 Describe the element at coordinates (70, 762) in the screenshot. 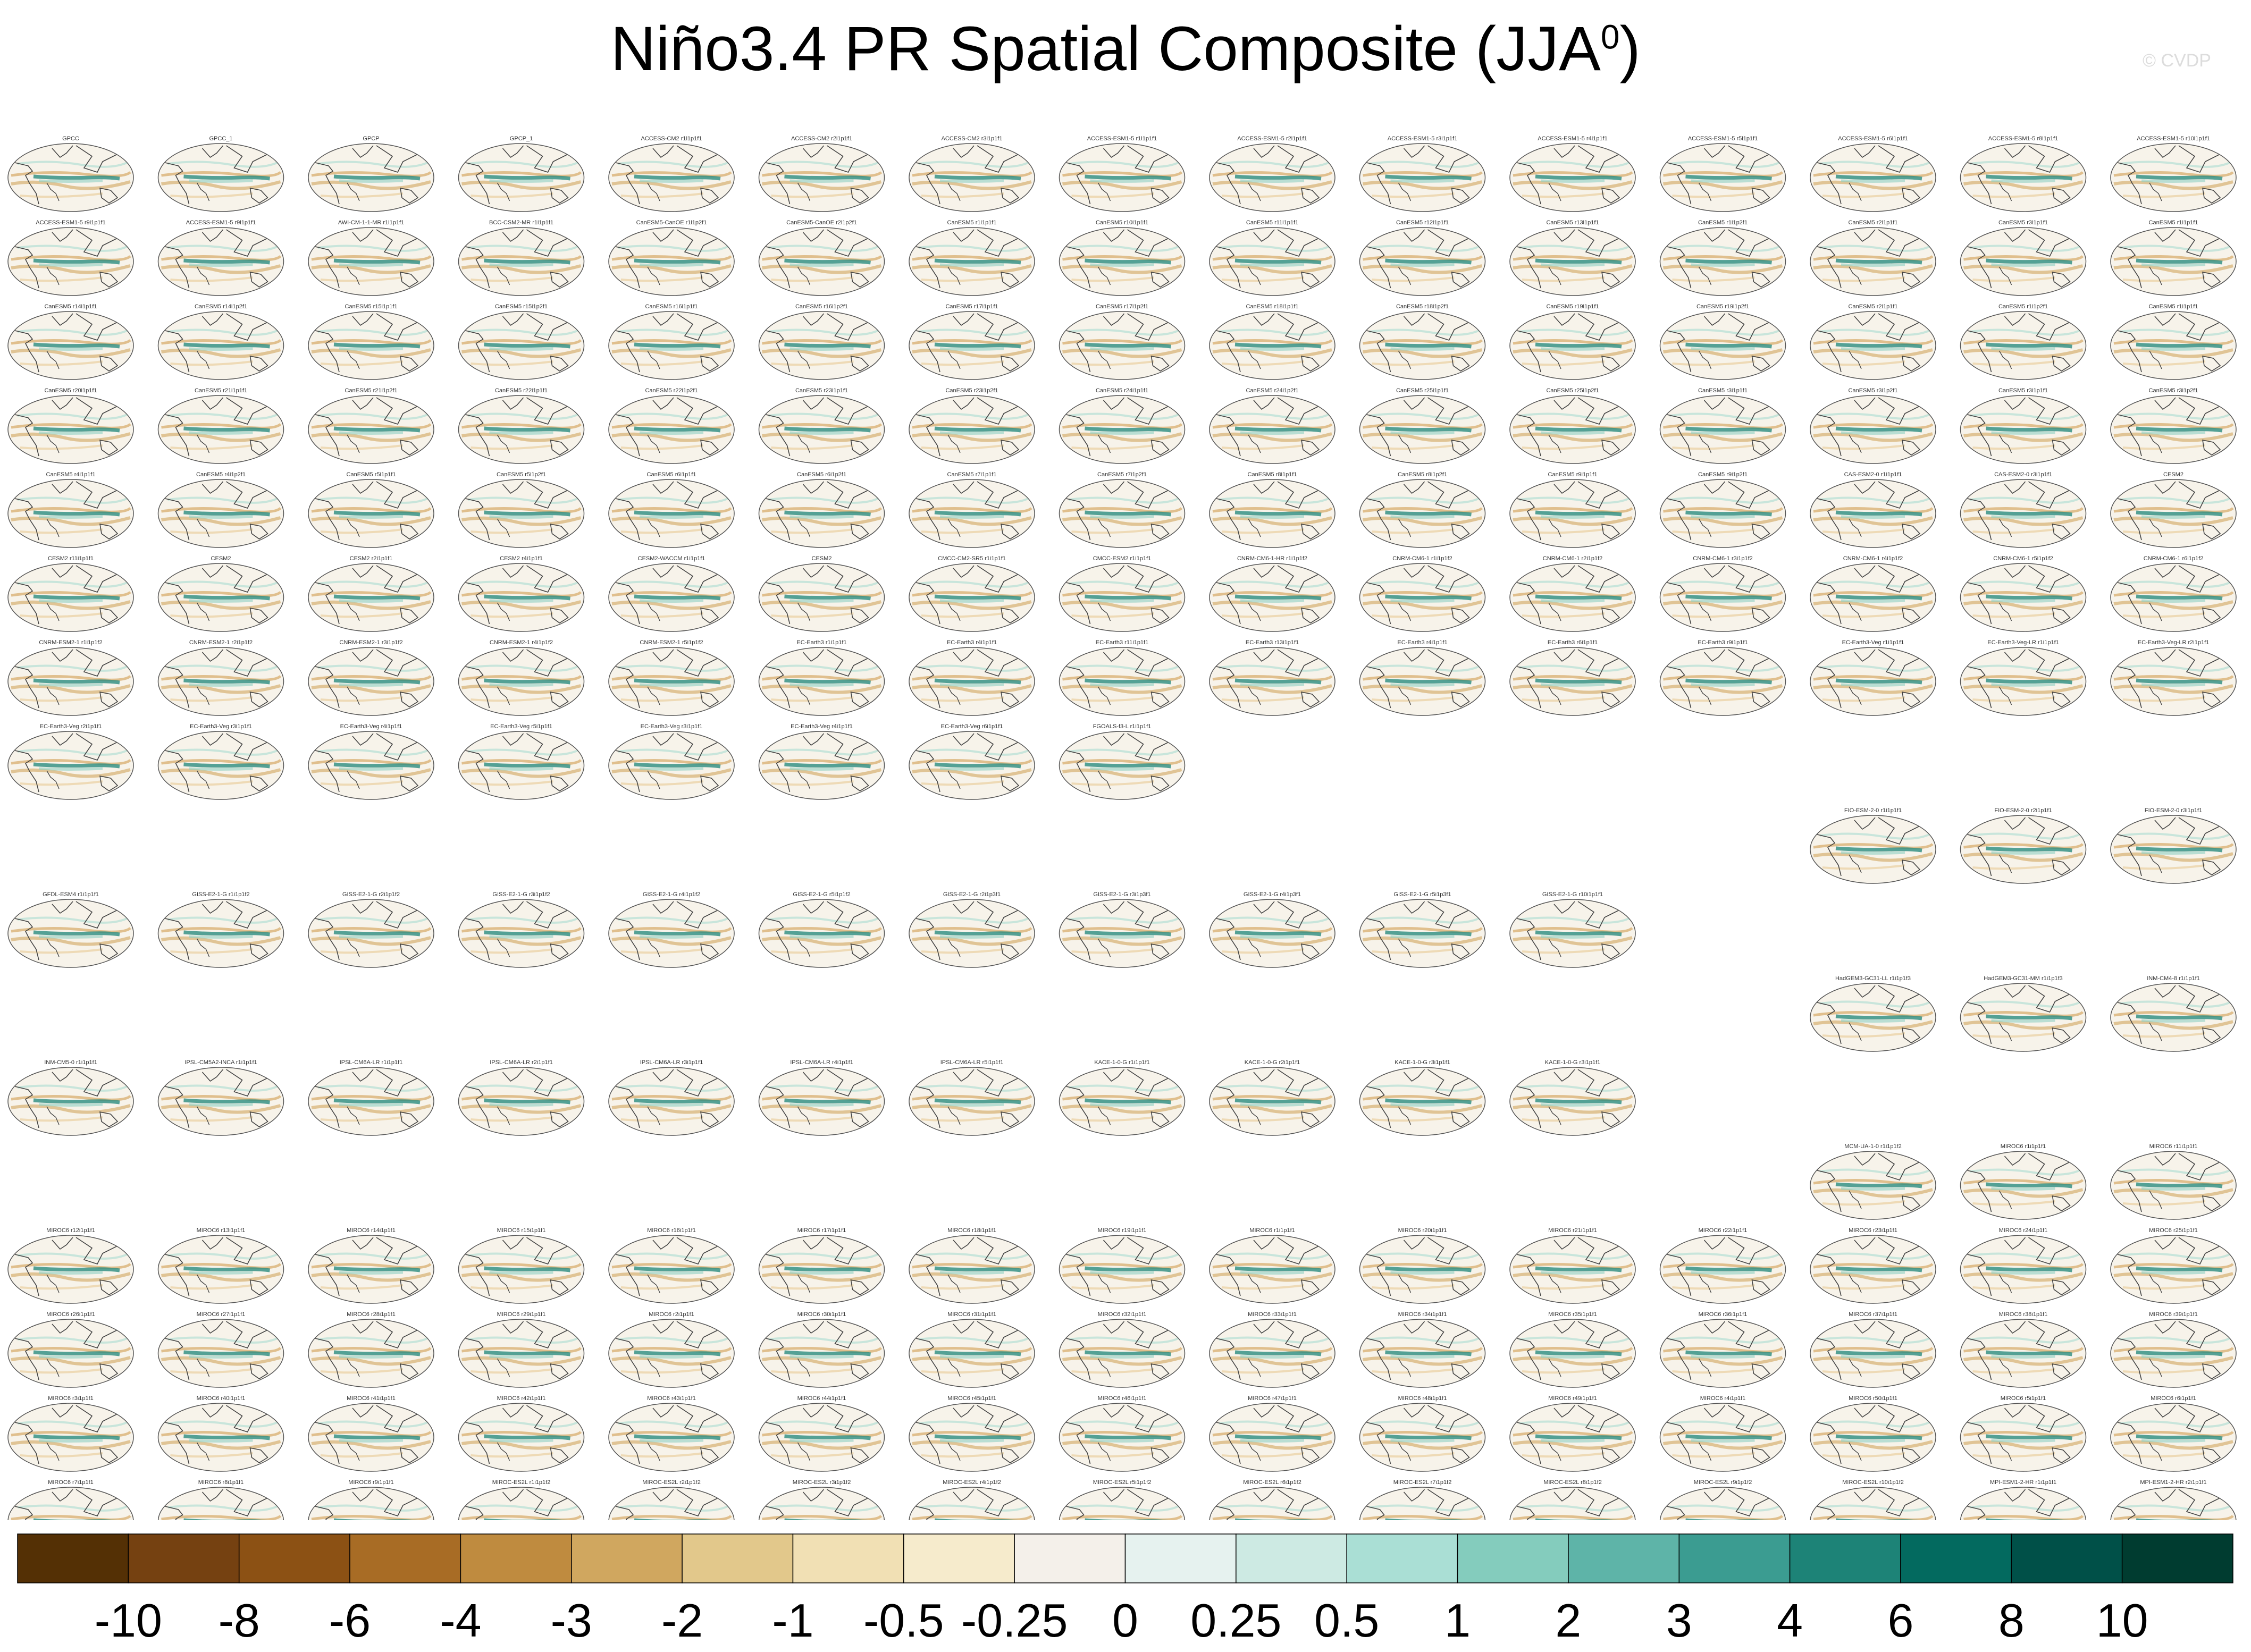

I see `map-panel: EC-Earth3-Veg r2i1p1f1` at that location.